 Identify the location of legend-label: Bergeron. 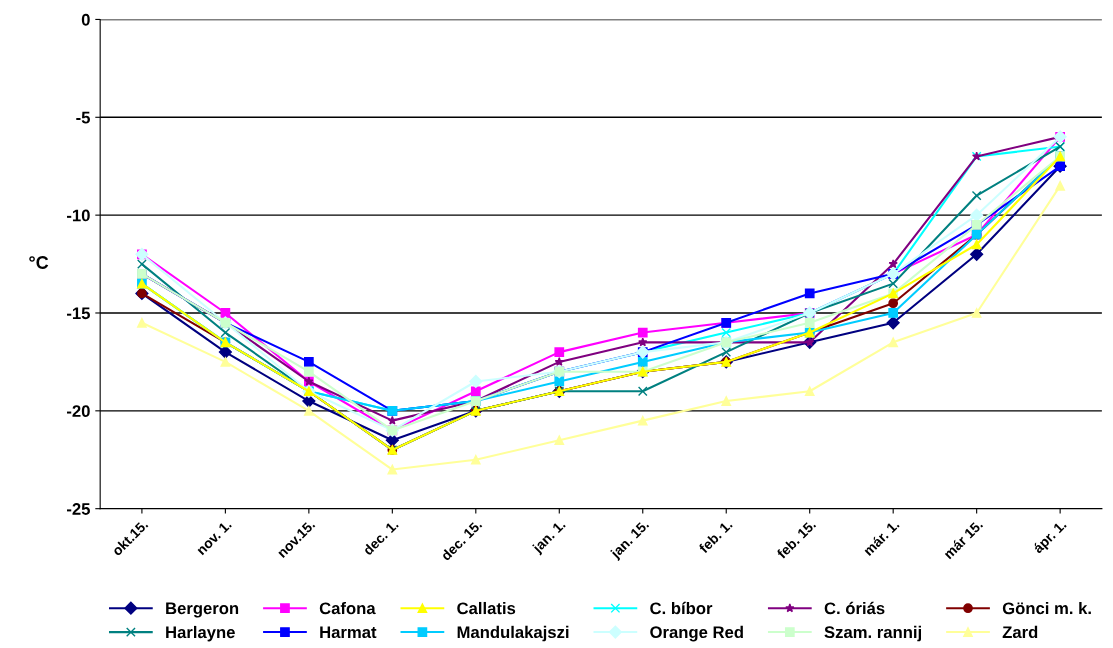
(202, 610).